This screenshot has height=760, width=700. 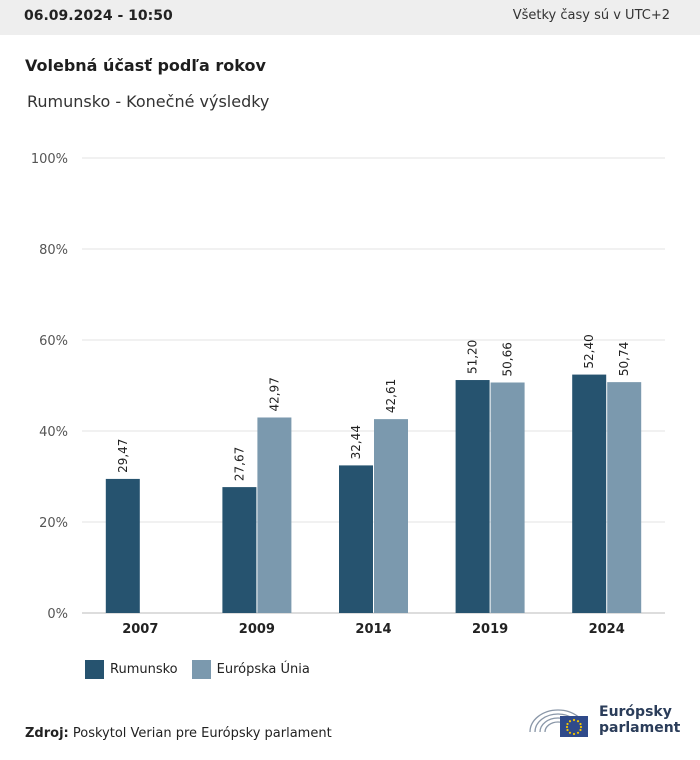 I want to click on y-tick-label: 60%, so click(x=53, y=341).